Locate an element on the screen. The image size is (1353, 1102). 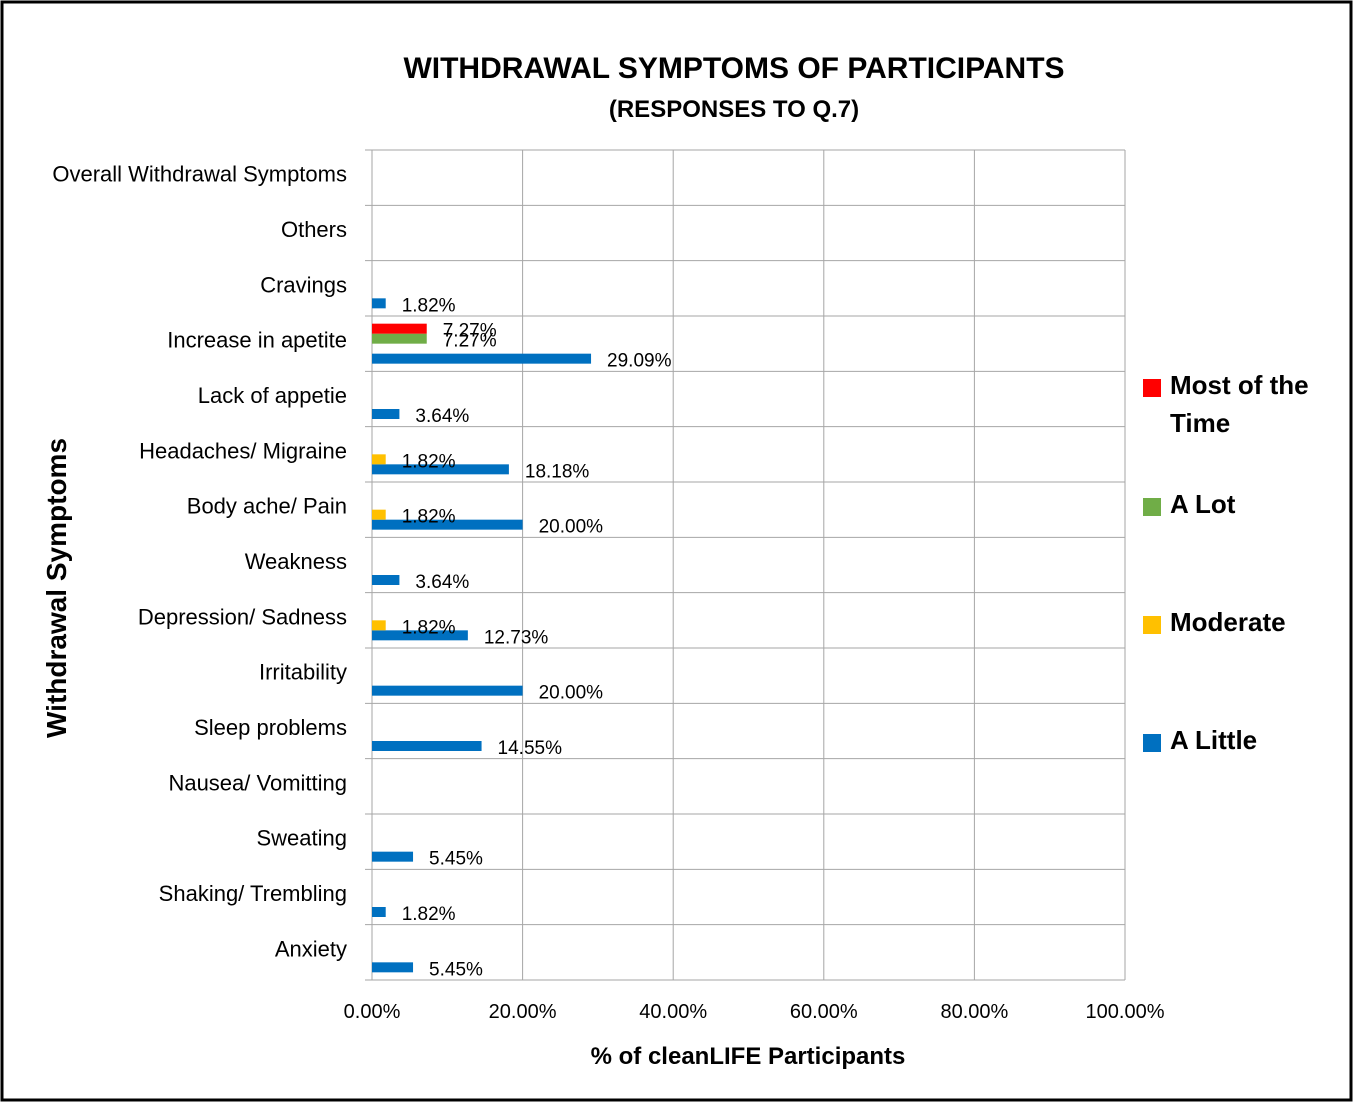
y-tick-label: Body ache/ Pain is located at coordinates (267, 506).